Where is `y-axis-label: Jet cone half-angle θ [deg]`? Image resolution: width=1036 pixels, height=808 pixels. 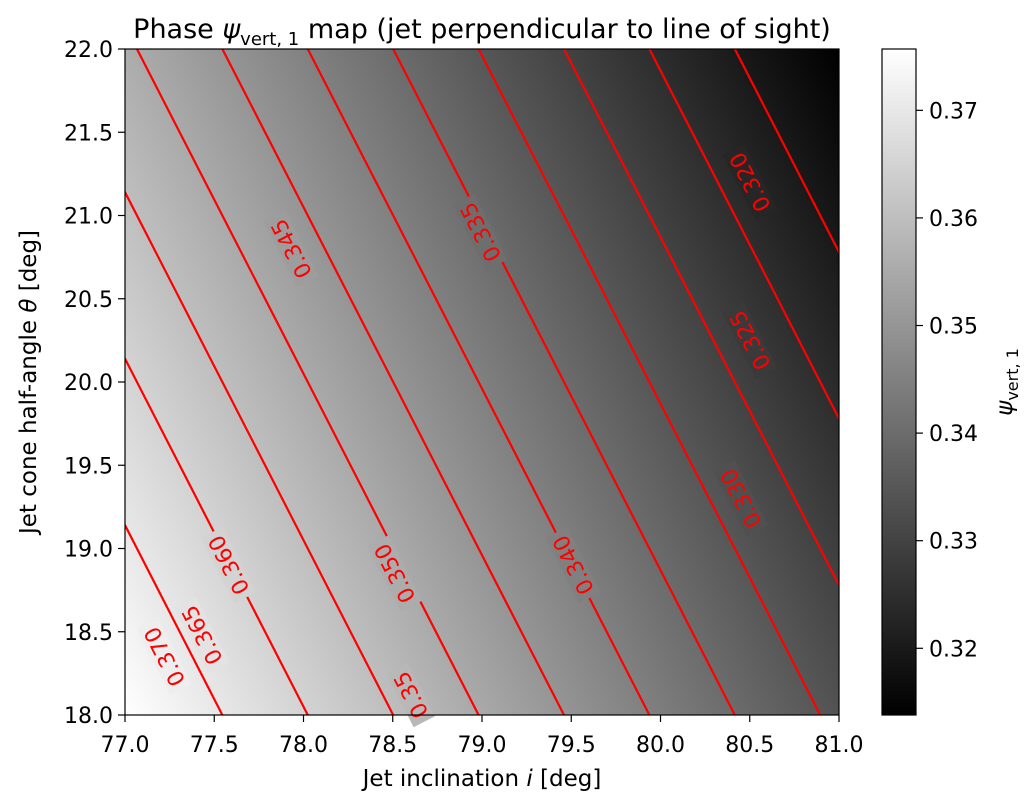 y-axis-label: Jet cone half-angle θ [deg] is located at coordinates (29, 383).